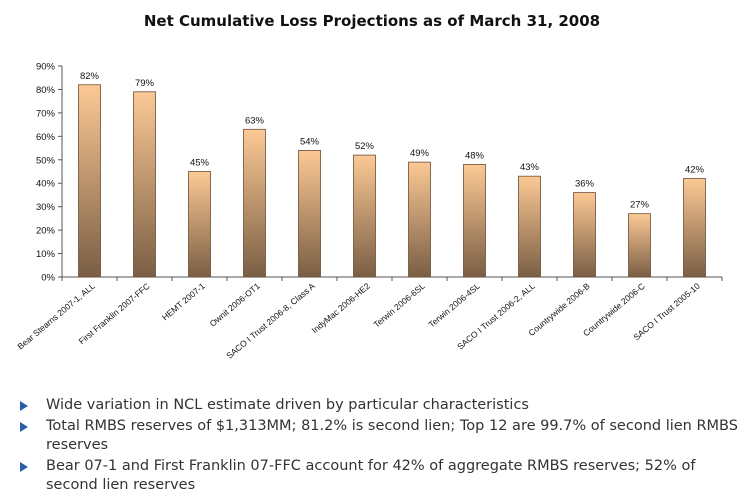 The image size is (744, 497). I want to click on y-tick-label: 50%, so click(46, 160).